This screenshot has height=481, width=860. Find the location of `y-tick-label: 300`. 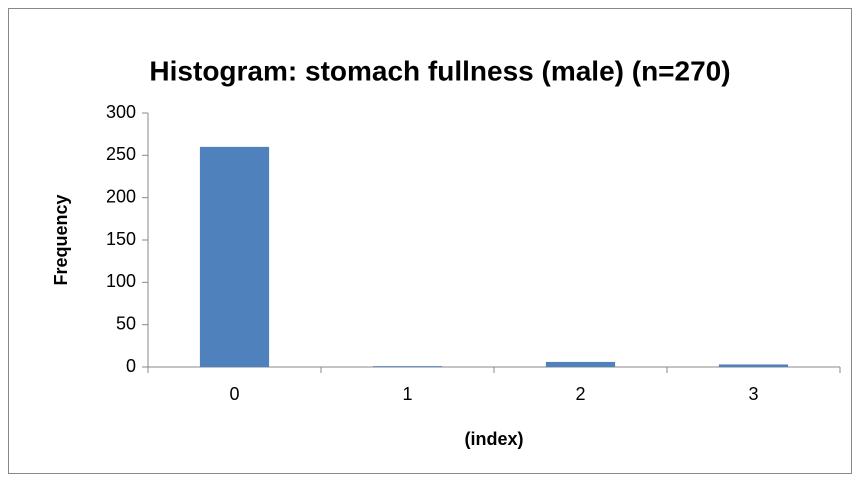

y-tick-label: 300 is located at coordinates (121, 112).